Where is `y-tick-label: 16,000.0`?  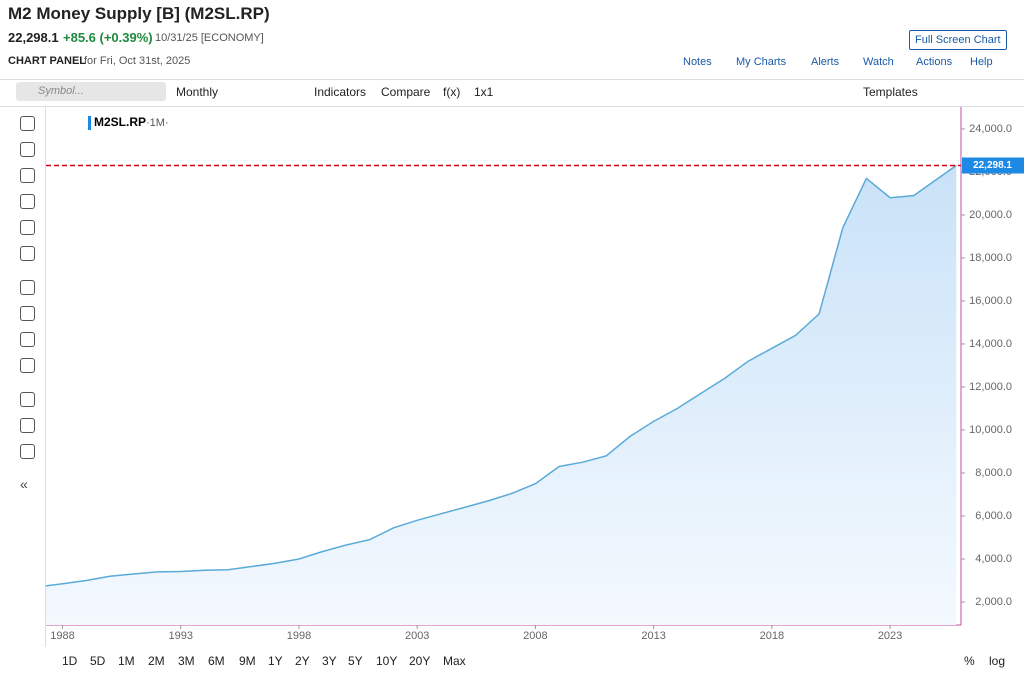
y-tick-label: 16,000.0 is located at coordinates (990, 301).